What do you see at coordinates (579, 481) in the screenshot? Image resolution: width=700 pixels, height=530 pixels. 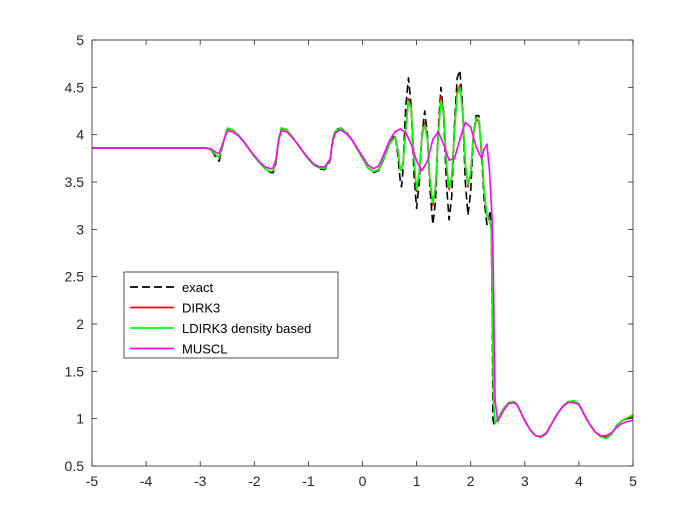 I see `x-tick-label: 4` at bounding box center [579, 481].